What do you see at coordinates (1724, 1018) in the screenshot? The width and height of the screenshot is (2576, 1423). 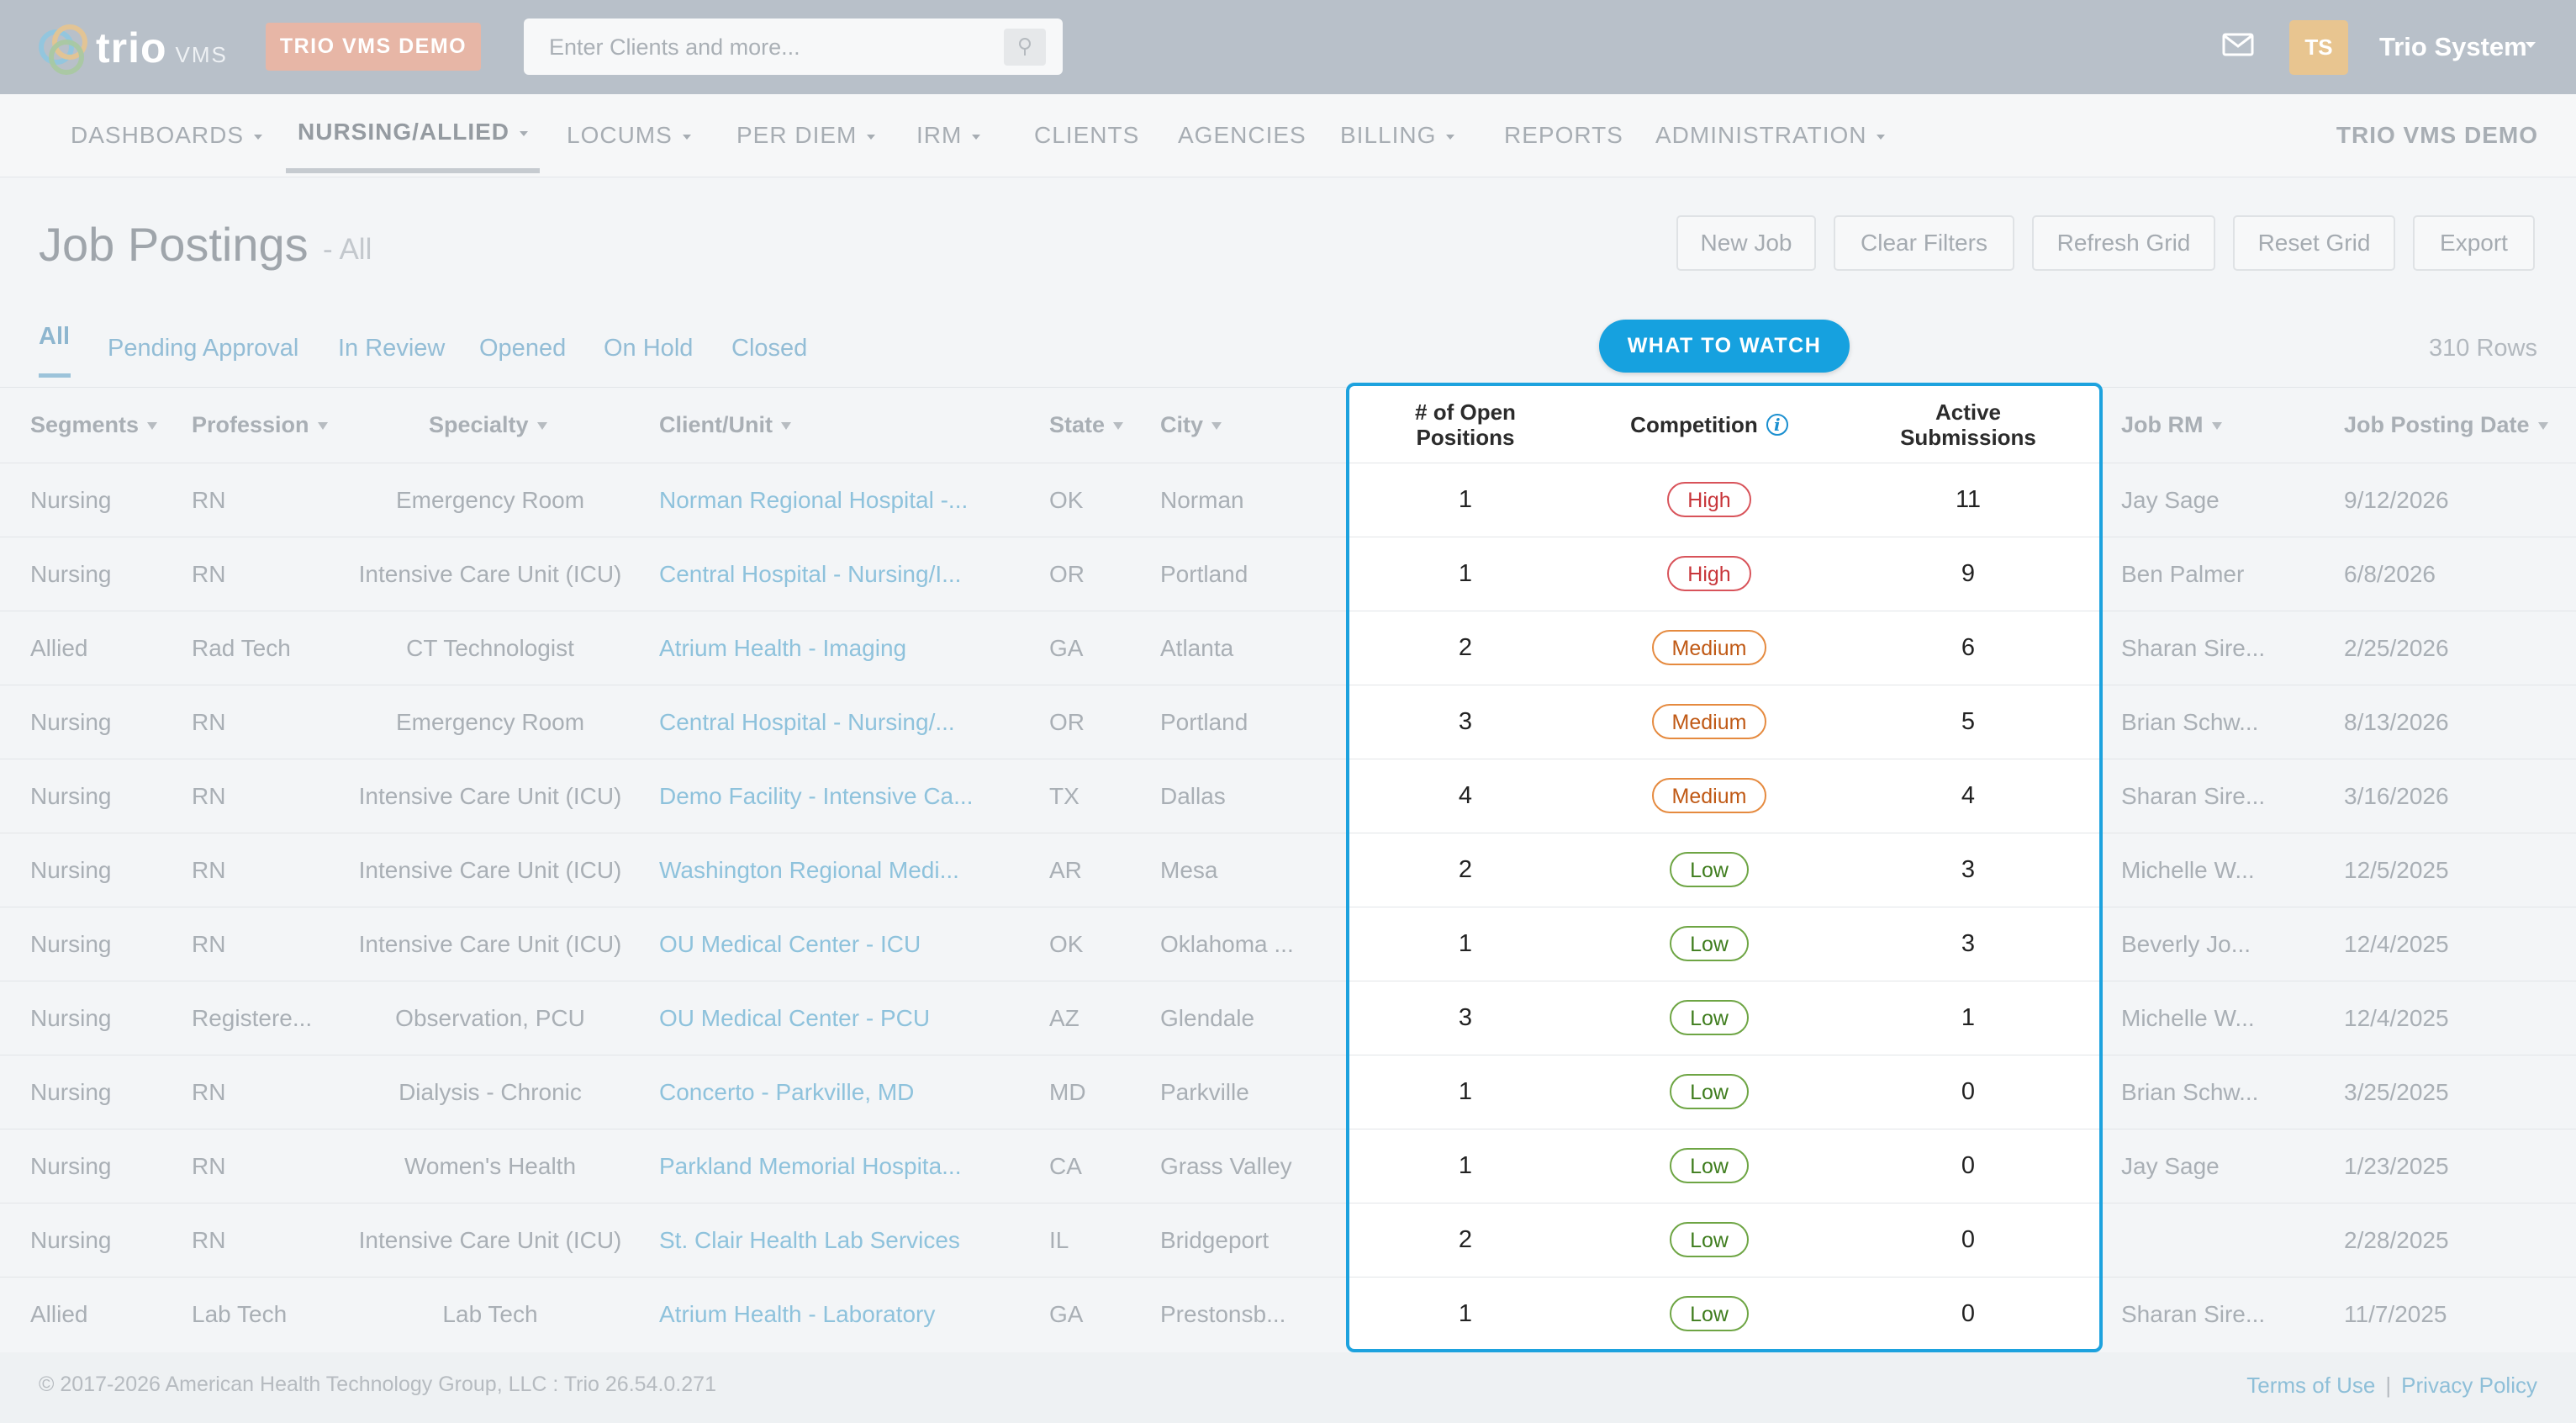 I see `table-row: 3 Low 1` at bounding box center [1724, 1018].